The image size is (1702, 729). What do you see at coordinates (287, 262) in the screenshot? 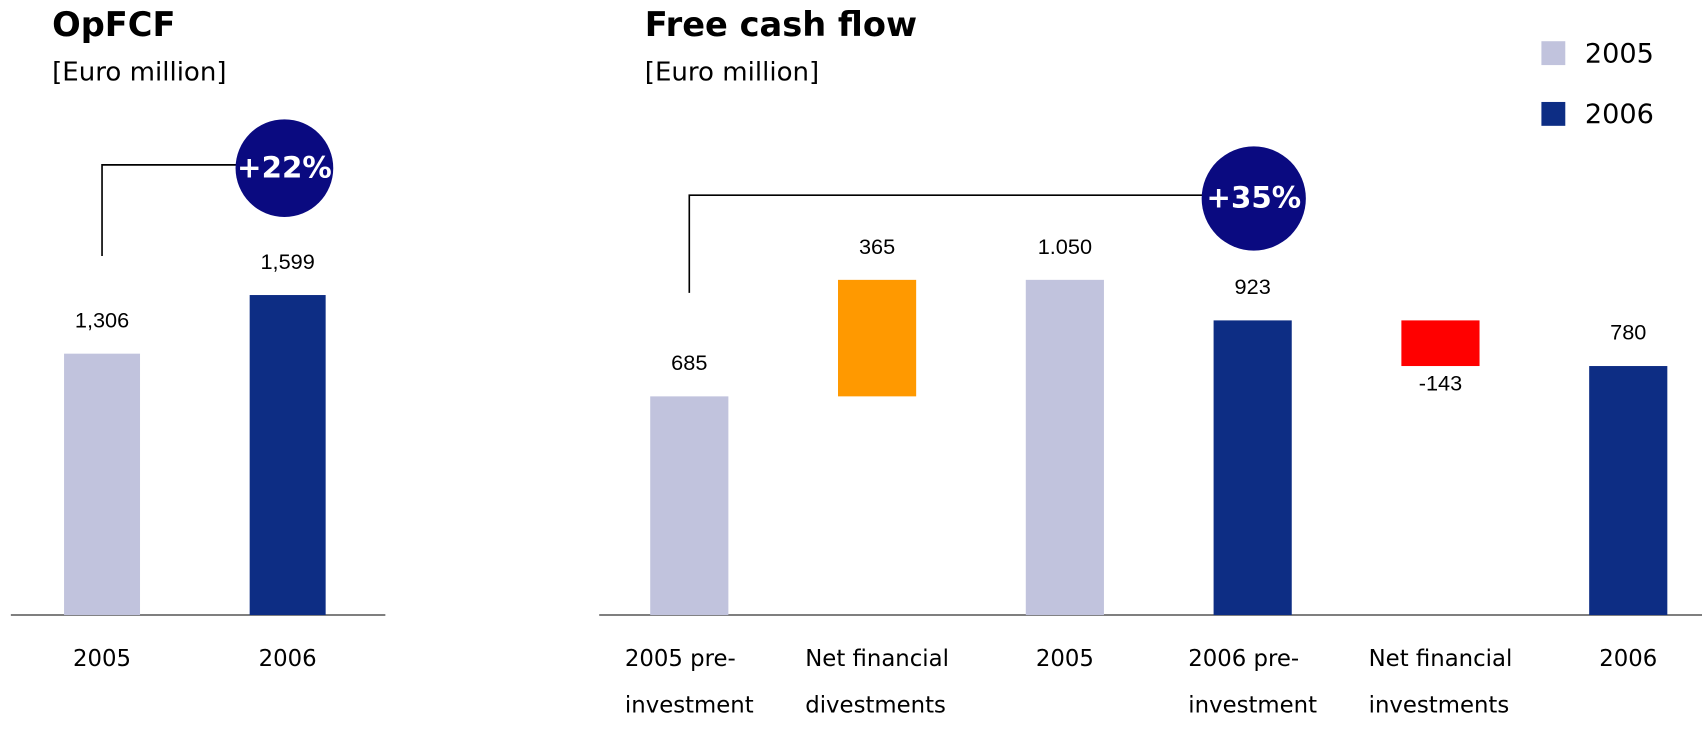
I see `value-label: 1,599` at bounding box center [287, 262].